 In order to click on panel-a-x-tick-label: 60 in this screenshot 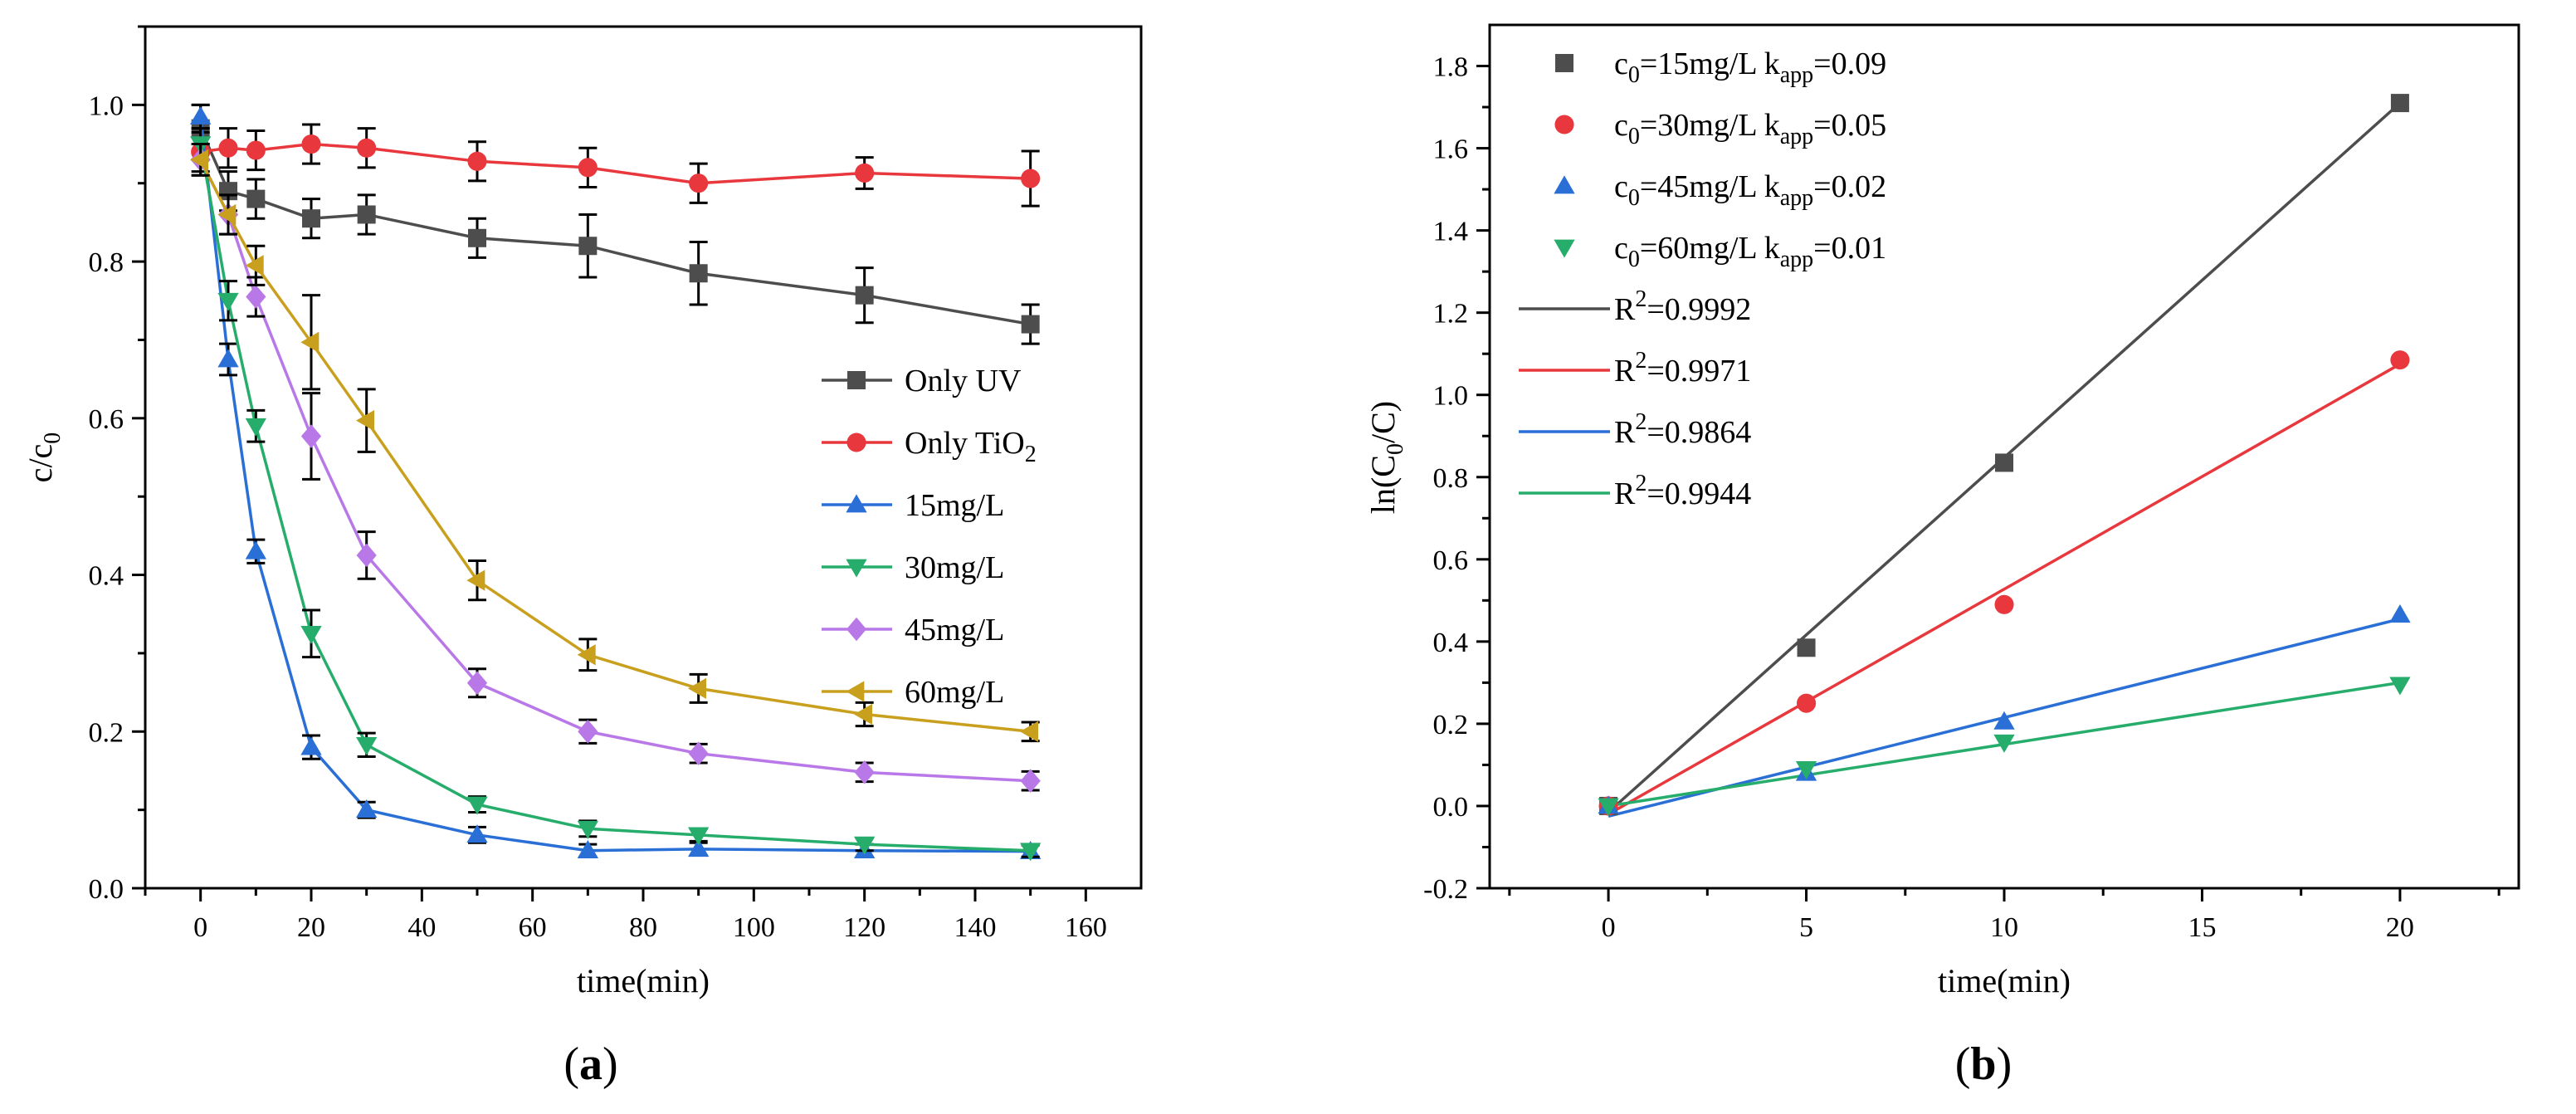, I will do `click(533, 927)`.